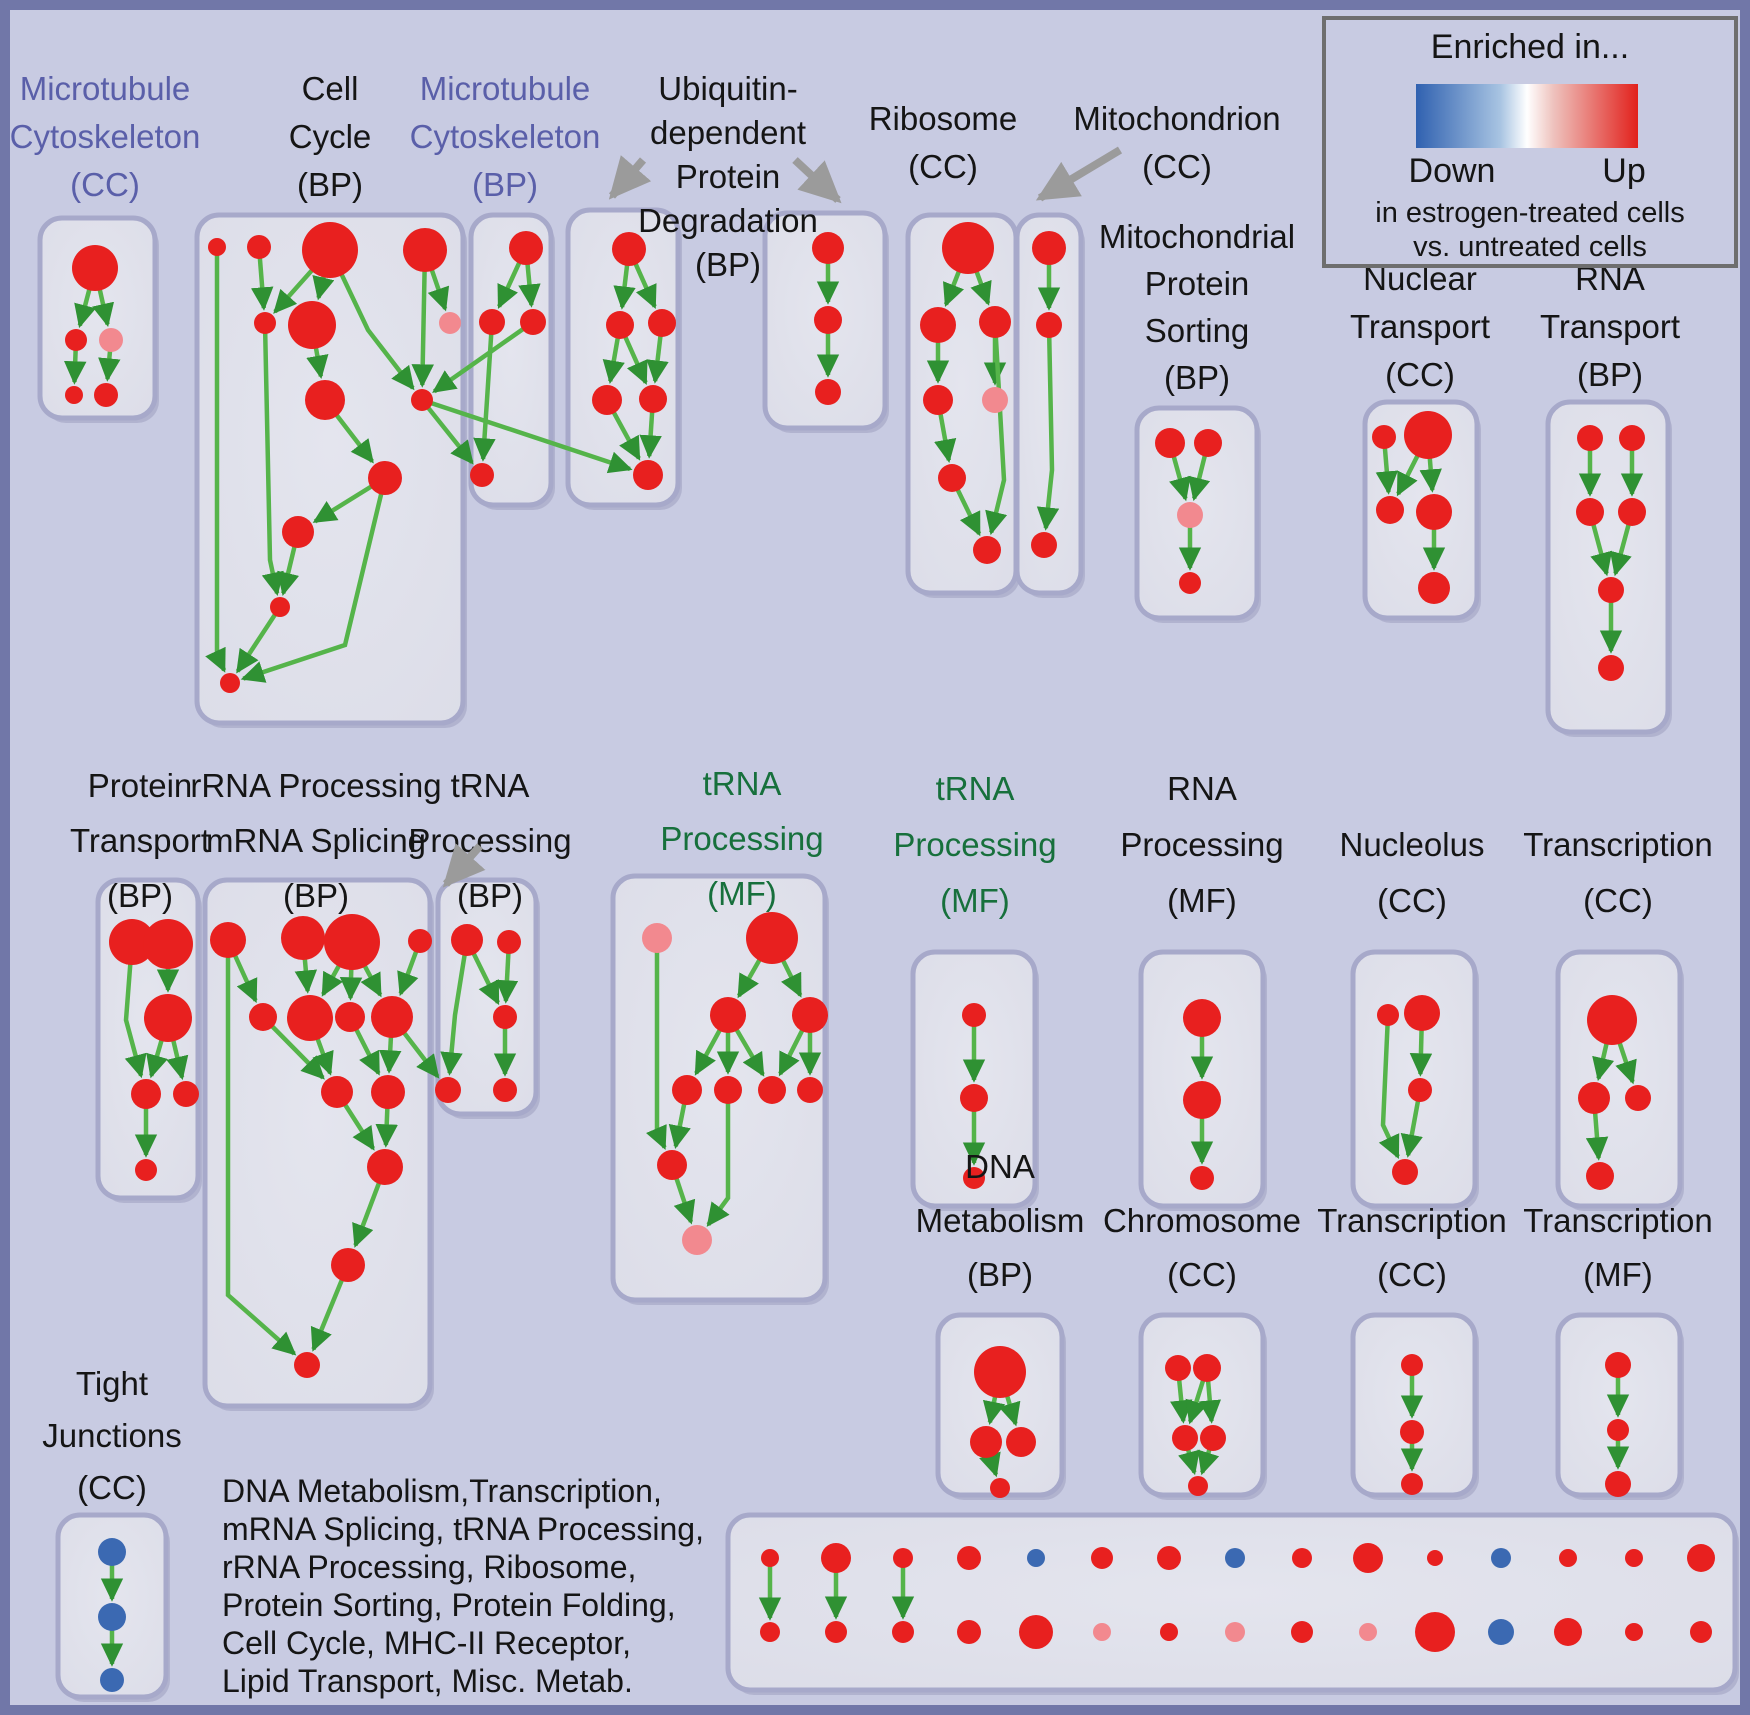  Describe the element at coordinates (1202, 1247) in the screenshot. I see `chromosome-label: Chromosome (CC)` at that location.